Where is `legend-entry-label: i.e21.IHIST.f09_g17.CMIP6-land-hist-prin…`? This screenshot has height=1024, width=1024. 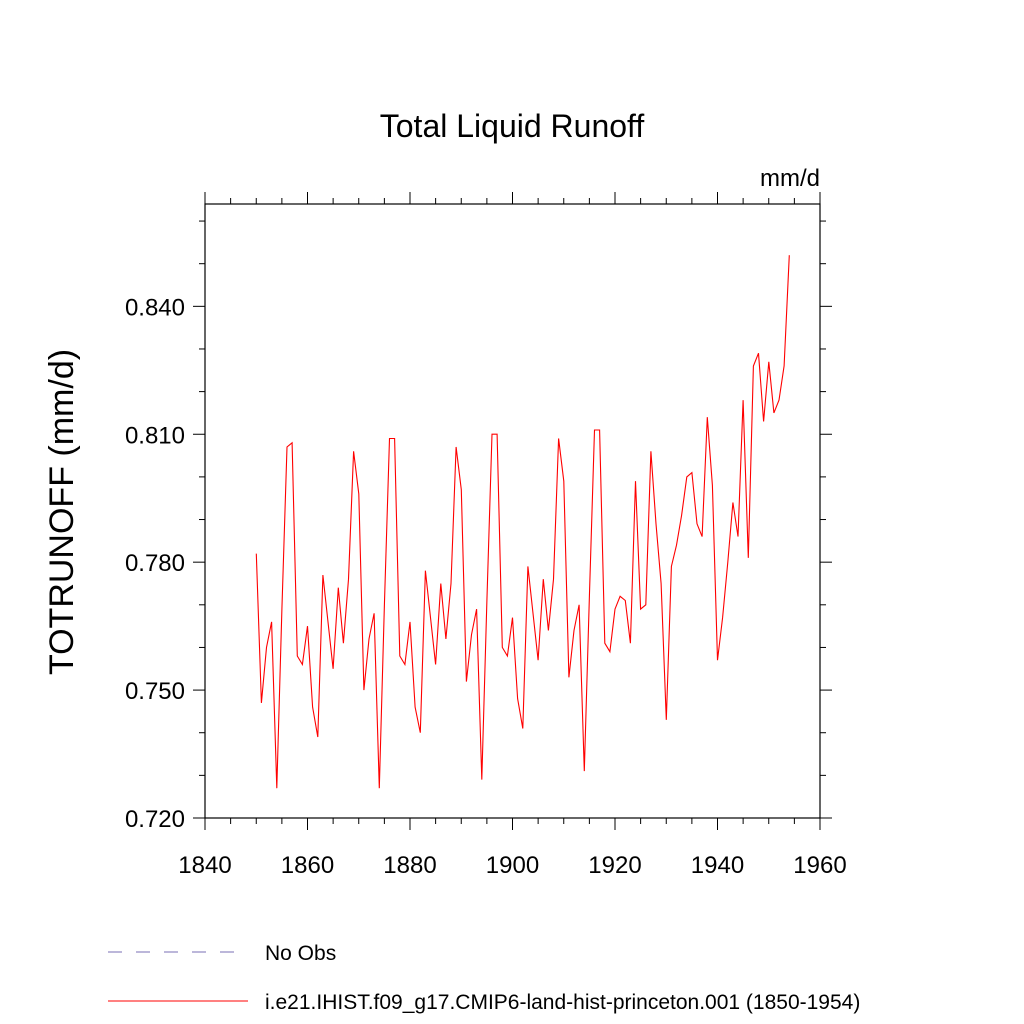
legend-entry-label: i.e21.IHIST.f09_g17.CMIP6-land-hist-prin… is located at coordinates (562, 1002).